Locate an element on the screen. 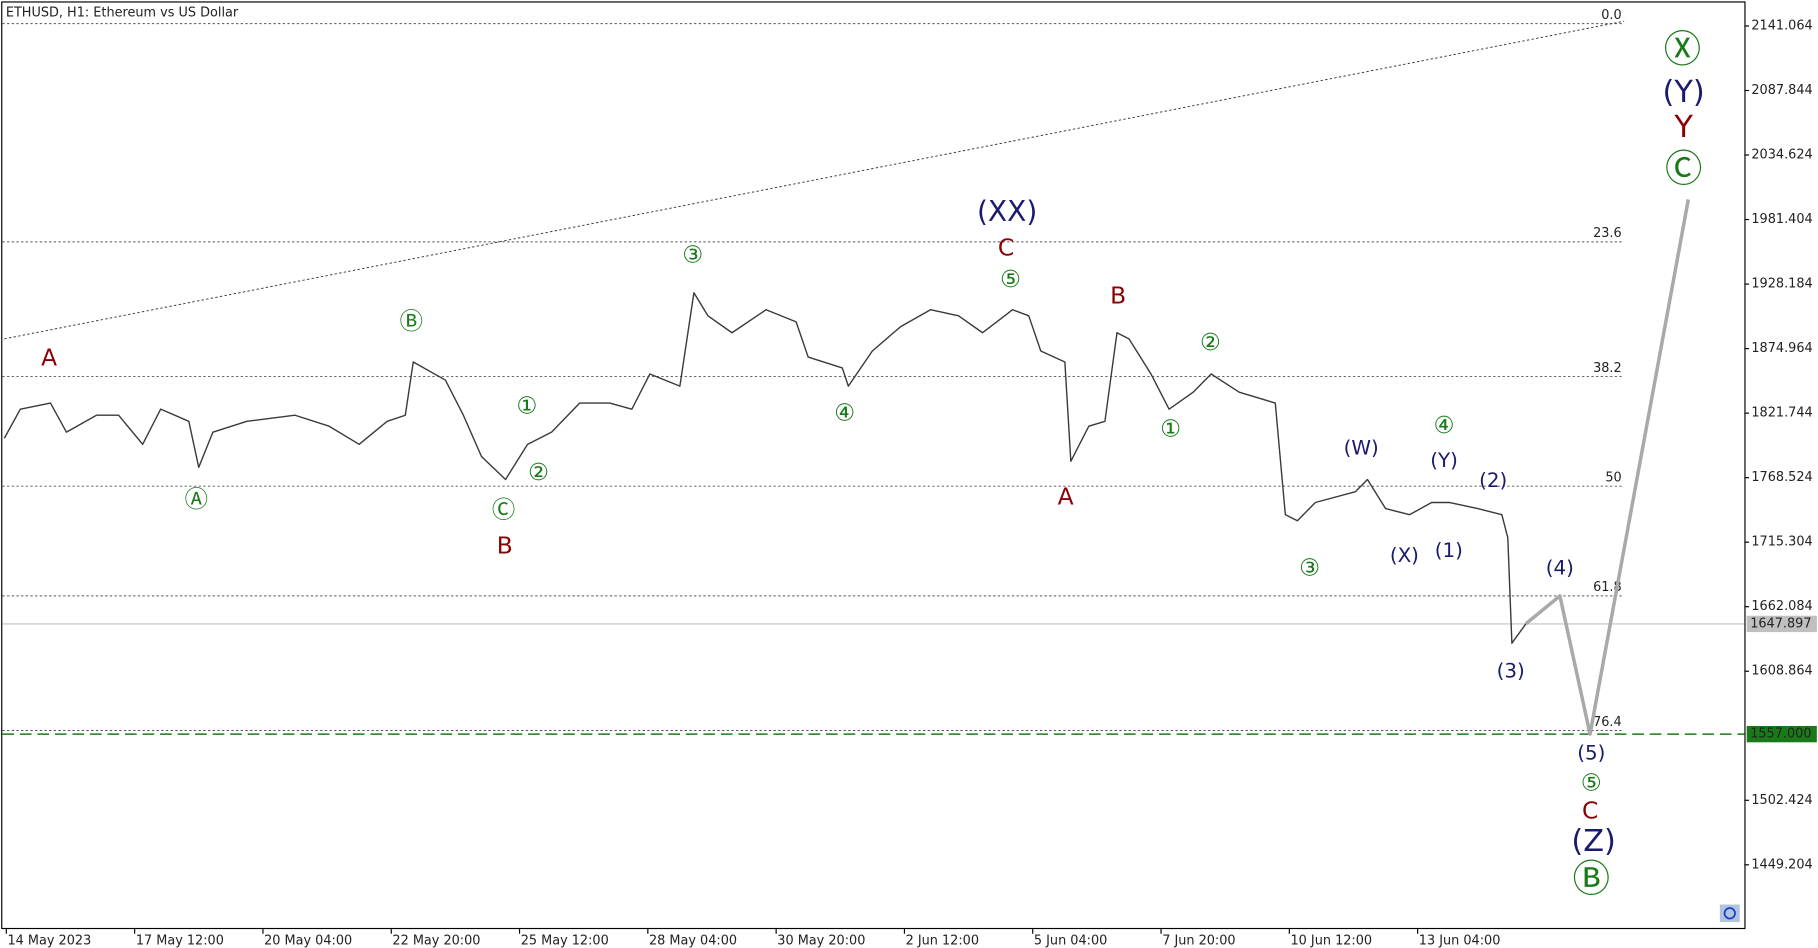  x-tick-label: 14 May 2023 is located at coordinates (50, 940).